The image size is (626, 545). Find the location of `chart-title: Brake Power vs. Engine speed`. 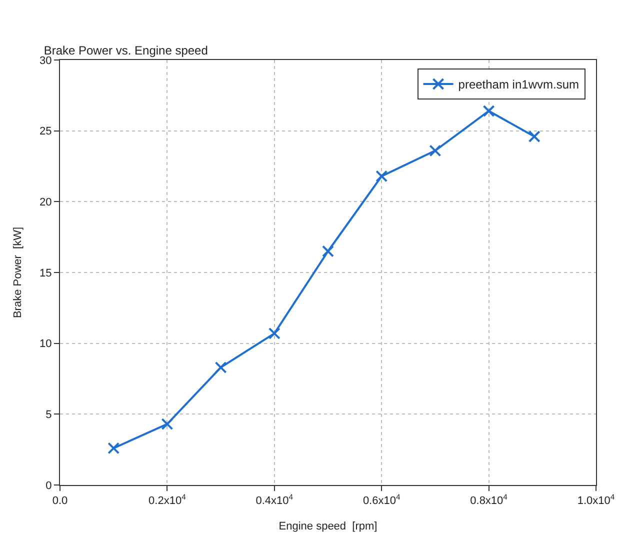

chart-title: Brake Power vs. Engine speed is located at coordinates (126, 51).